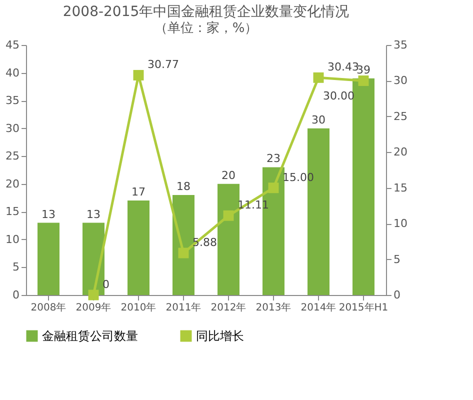 This screenshot has width=473, height=400. What do you see at coordinates (206, 28) in the screenshot?
I see `chart-subtitle: （单位：家，%）` at bounding box center [206, 28].